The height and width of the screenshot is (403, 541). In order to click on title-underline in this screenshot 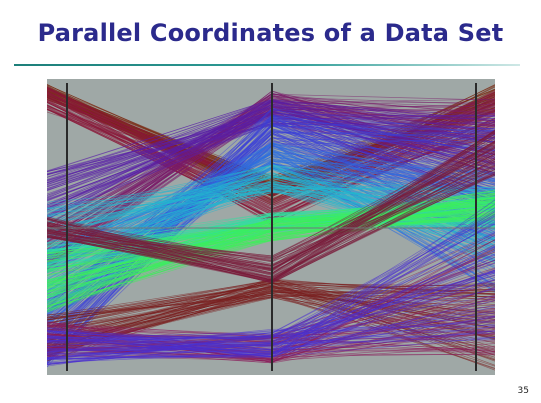, I will do `click(267, 65)`.